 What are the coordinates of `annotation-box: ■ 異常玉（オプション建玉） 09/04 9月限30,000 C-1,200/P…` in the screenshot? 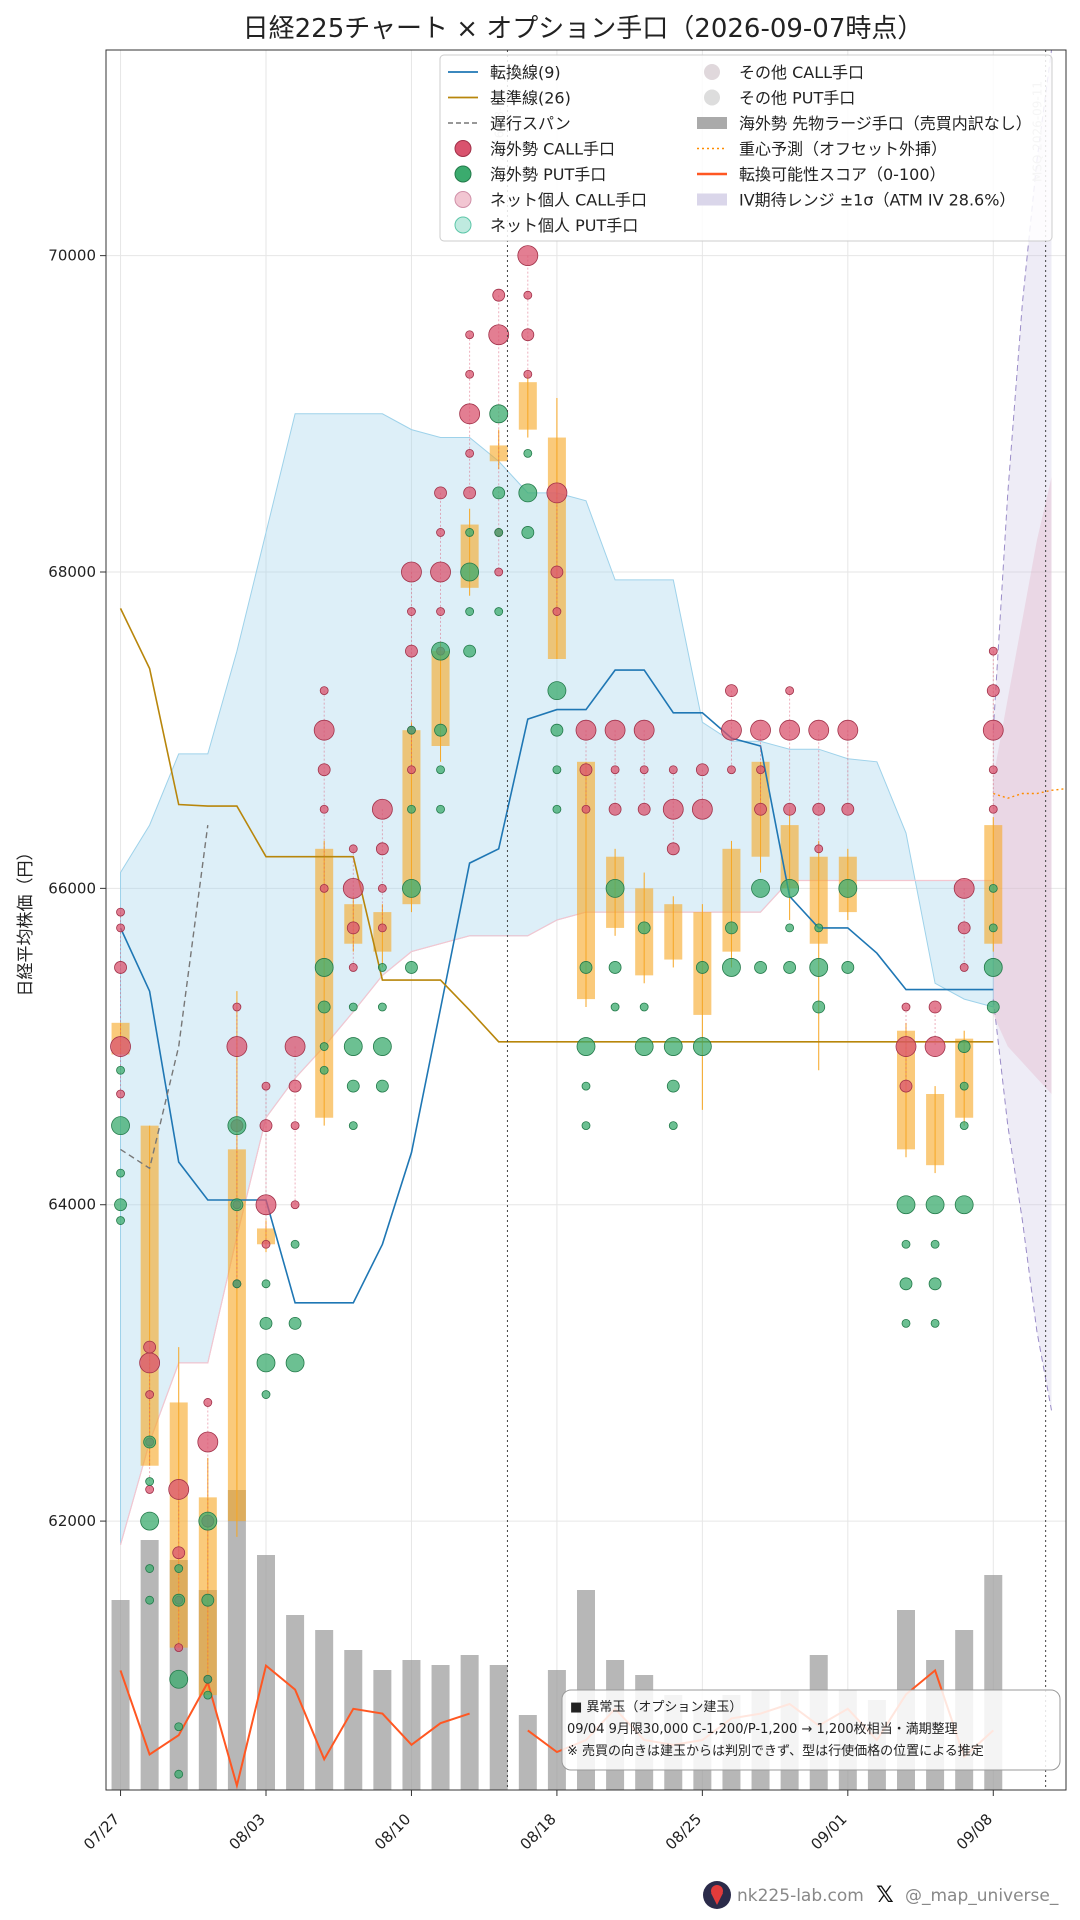 It's located at (811, 1730).